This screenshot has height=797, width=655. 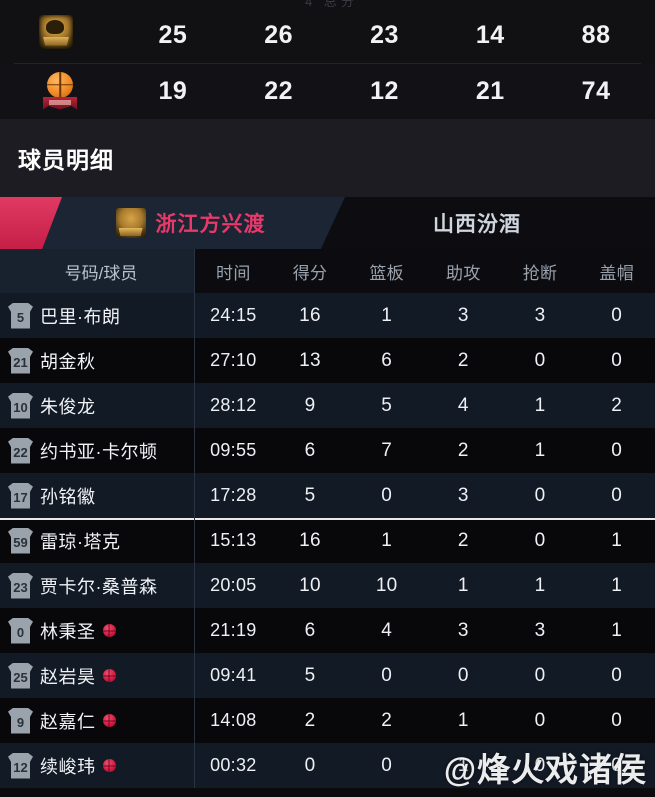 I want to click on jersey-icon: 17, so click(x=20, y=495).